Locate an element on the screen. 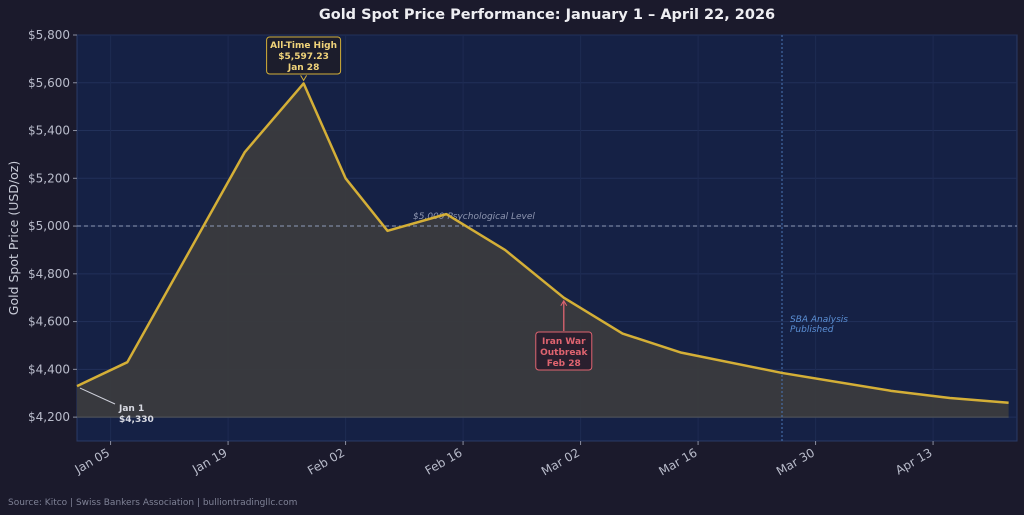 This screenshot has height=515, width=1024. ath-box is located at coordinates (304, 55).